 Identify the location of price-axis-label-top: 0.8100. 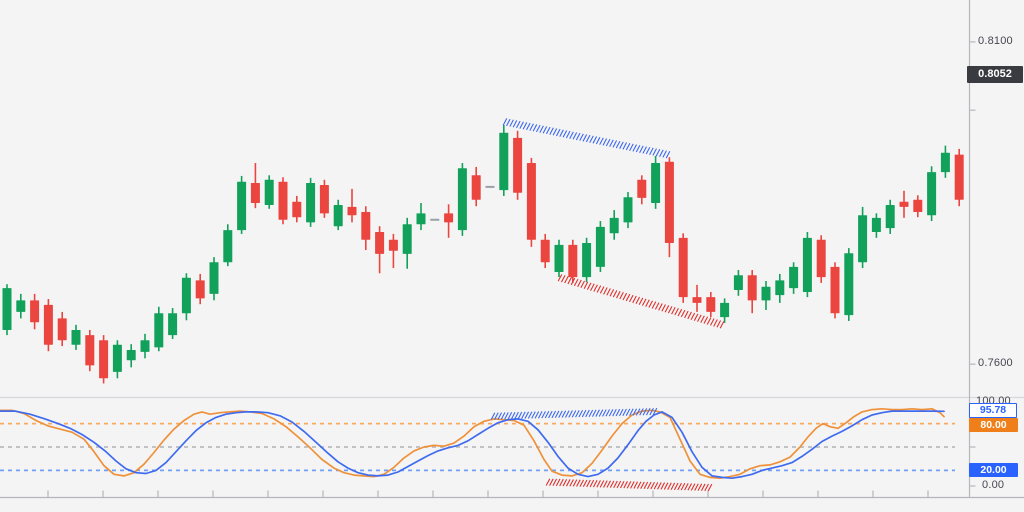
(995, 41).